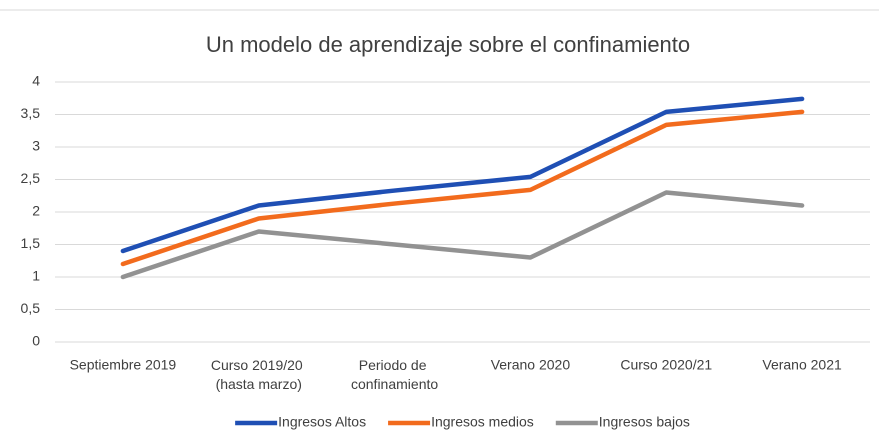 Image resolution: width=879 pixels, height=446 pixels. Describe the element at coordinates (36, 81) in the screenshot. I see `y-tick-label: 4` at that location.